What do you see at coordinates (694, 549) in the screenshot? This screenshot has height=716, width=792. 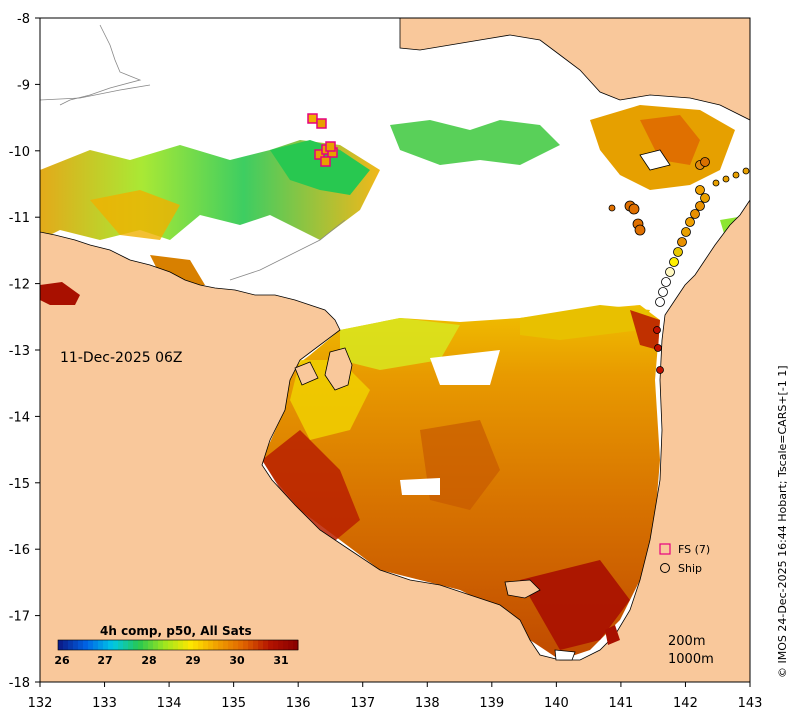 I see `legend-fs-label: FS (7)` at bounding box center [694, 549].